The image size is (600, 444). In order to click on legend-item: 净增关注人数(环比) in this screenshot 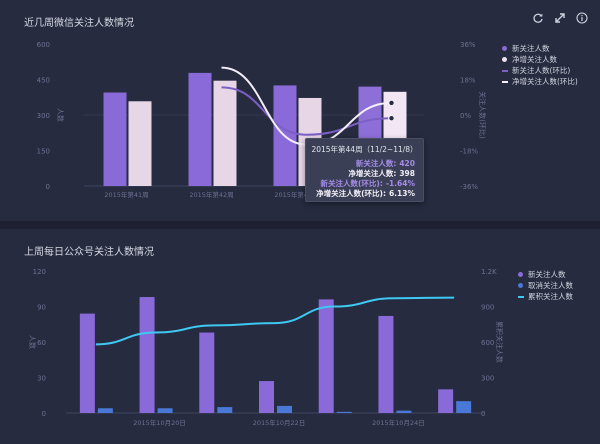, I will do `click(540, 81)`.